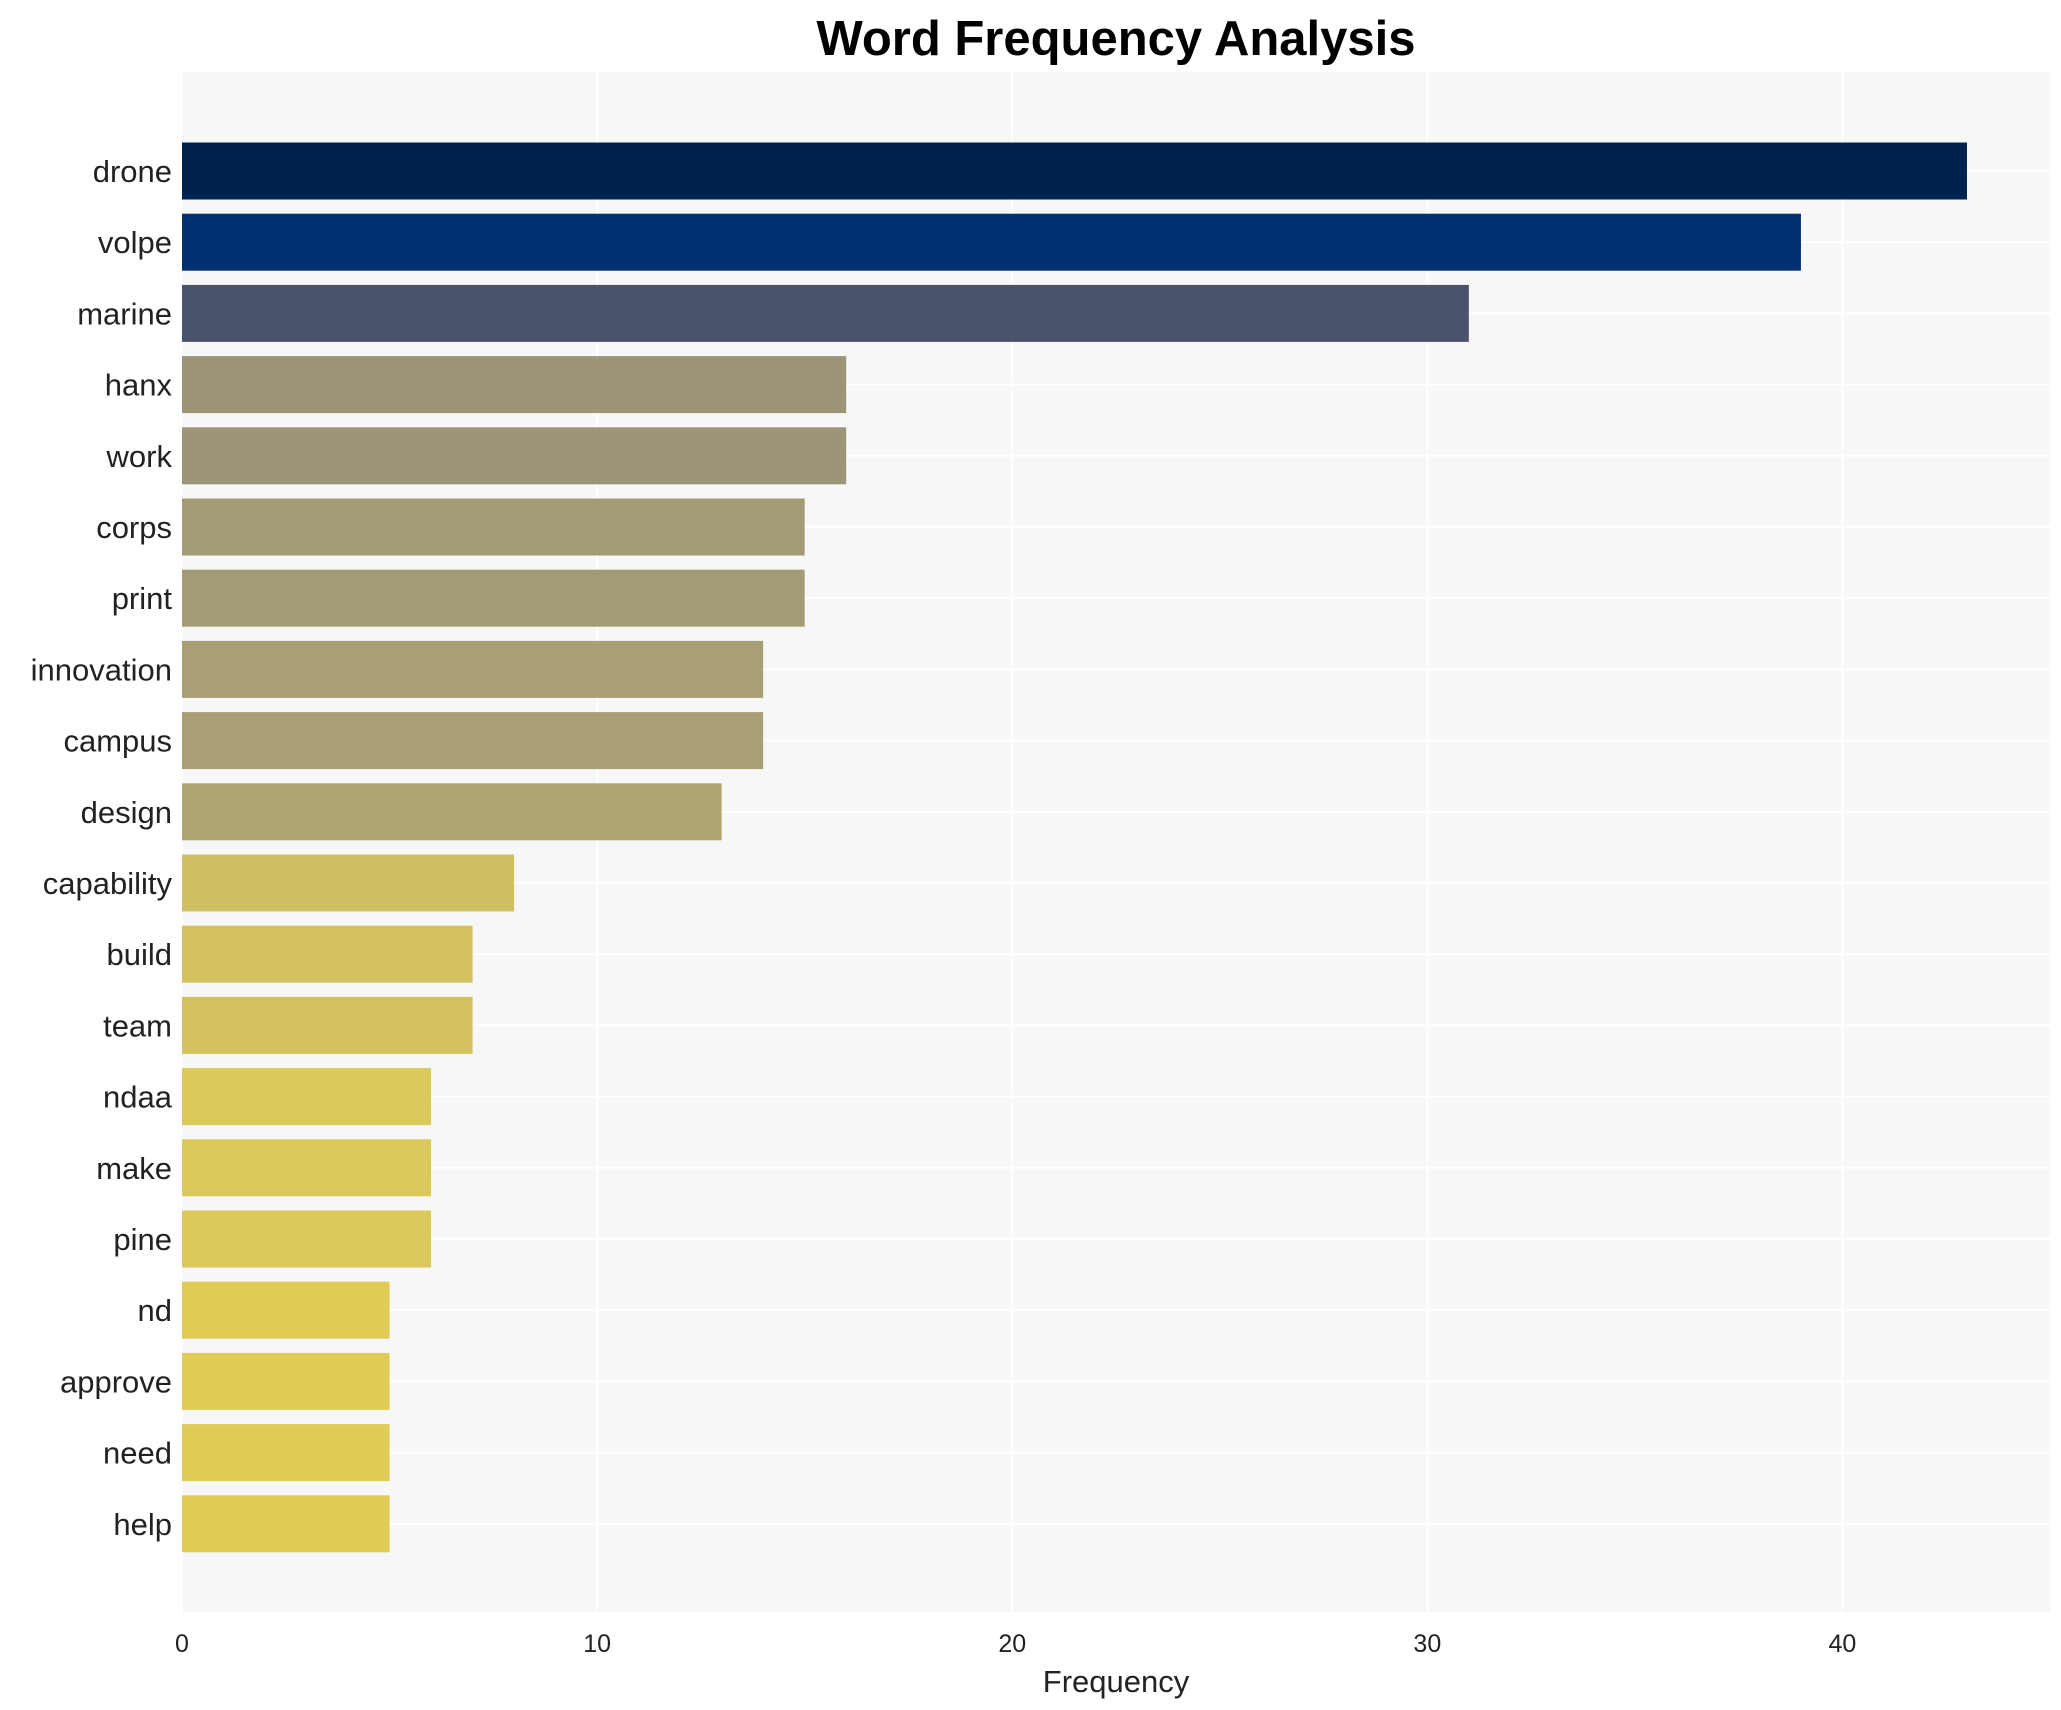 Image resolution: width=2061 pixels, height=1710 pixels. I want to click on category-label-drone: drone, so click(132, 171).